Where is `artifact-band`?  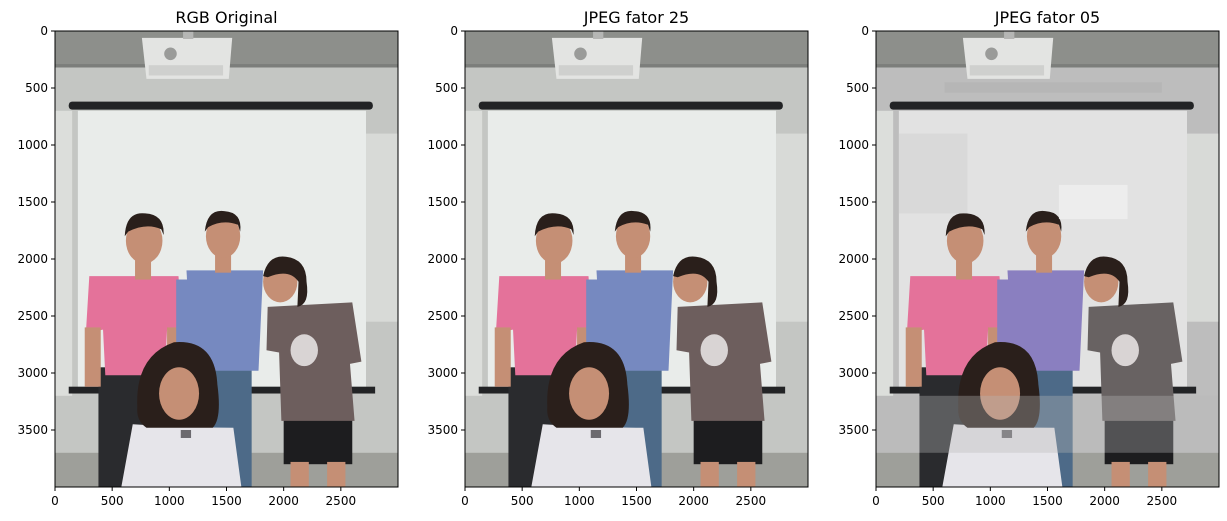
artifact-band is located at coordinates (1053, 87).